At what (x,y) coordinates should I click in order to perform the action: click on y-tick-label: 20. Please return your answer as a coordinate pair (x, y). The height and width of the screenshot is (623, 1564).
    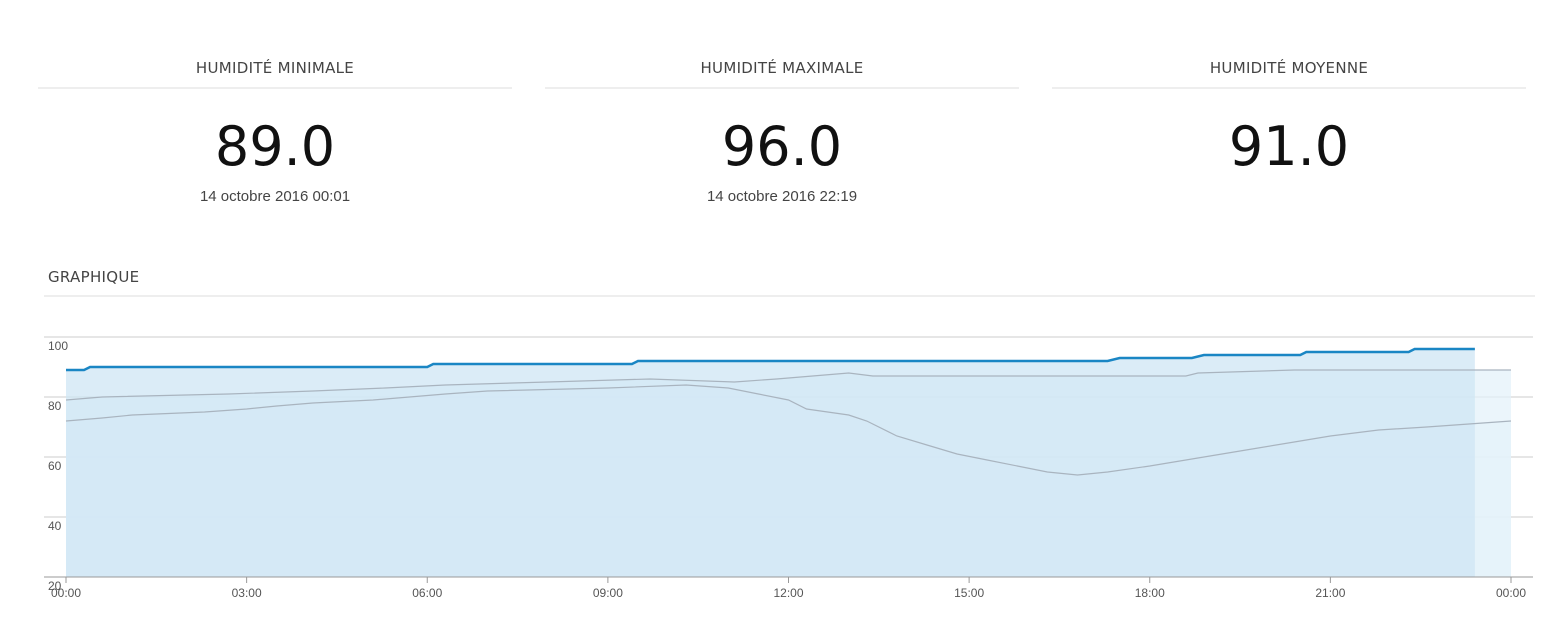
    Looking at the image, I should click on (55, 586).